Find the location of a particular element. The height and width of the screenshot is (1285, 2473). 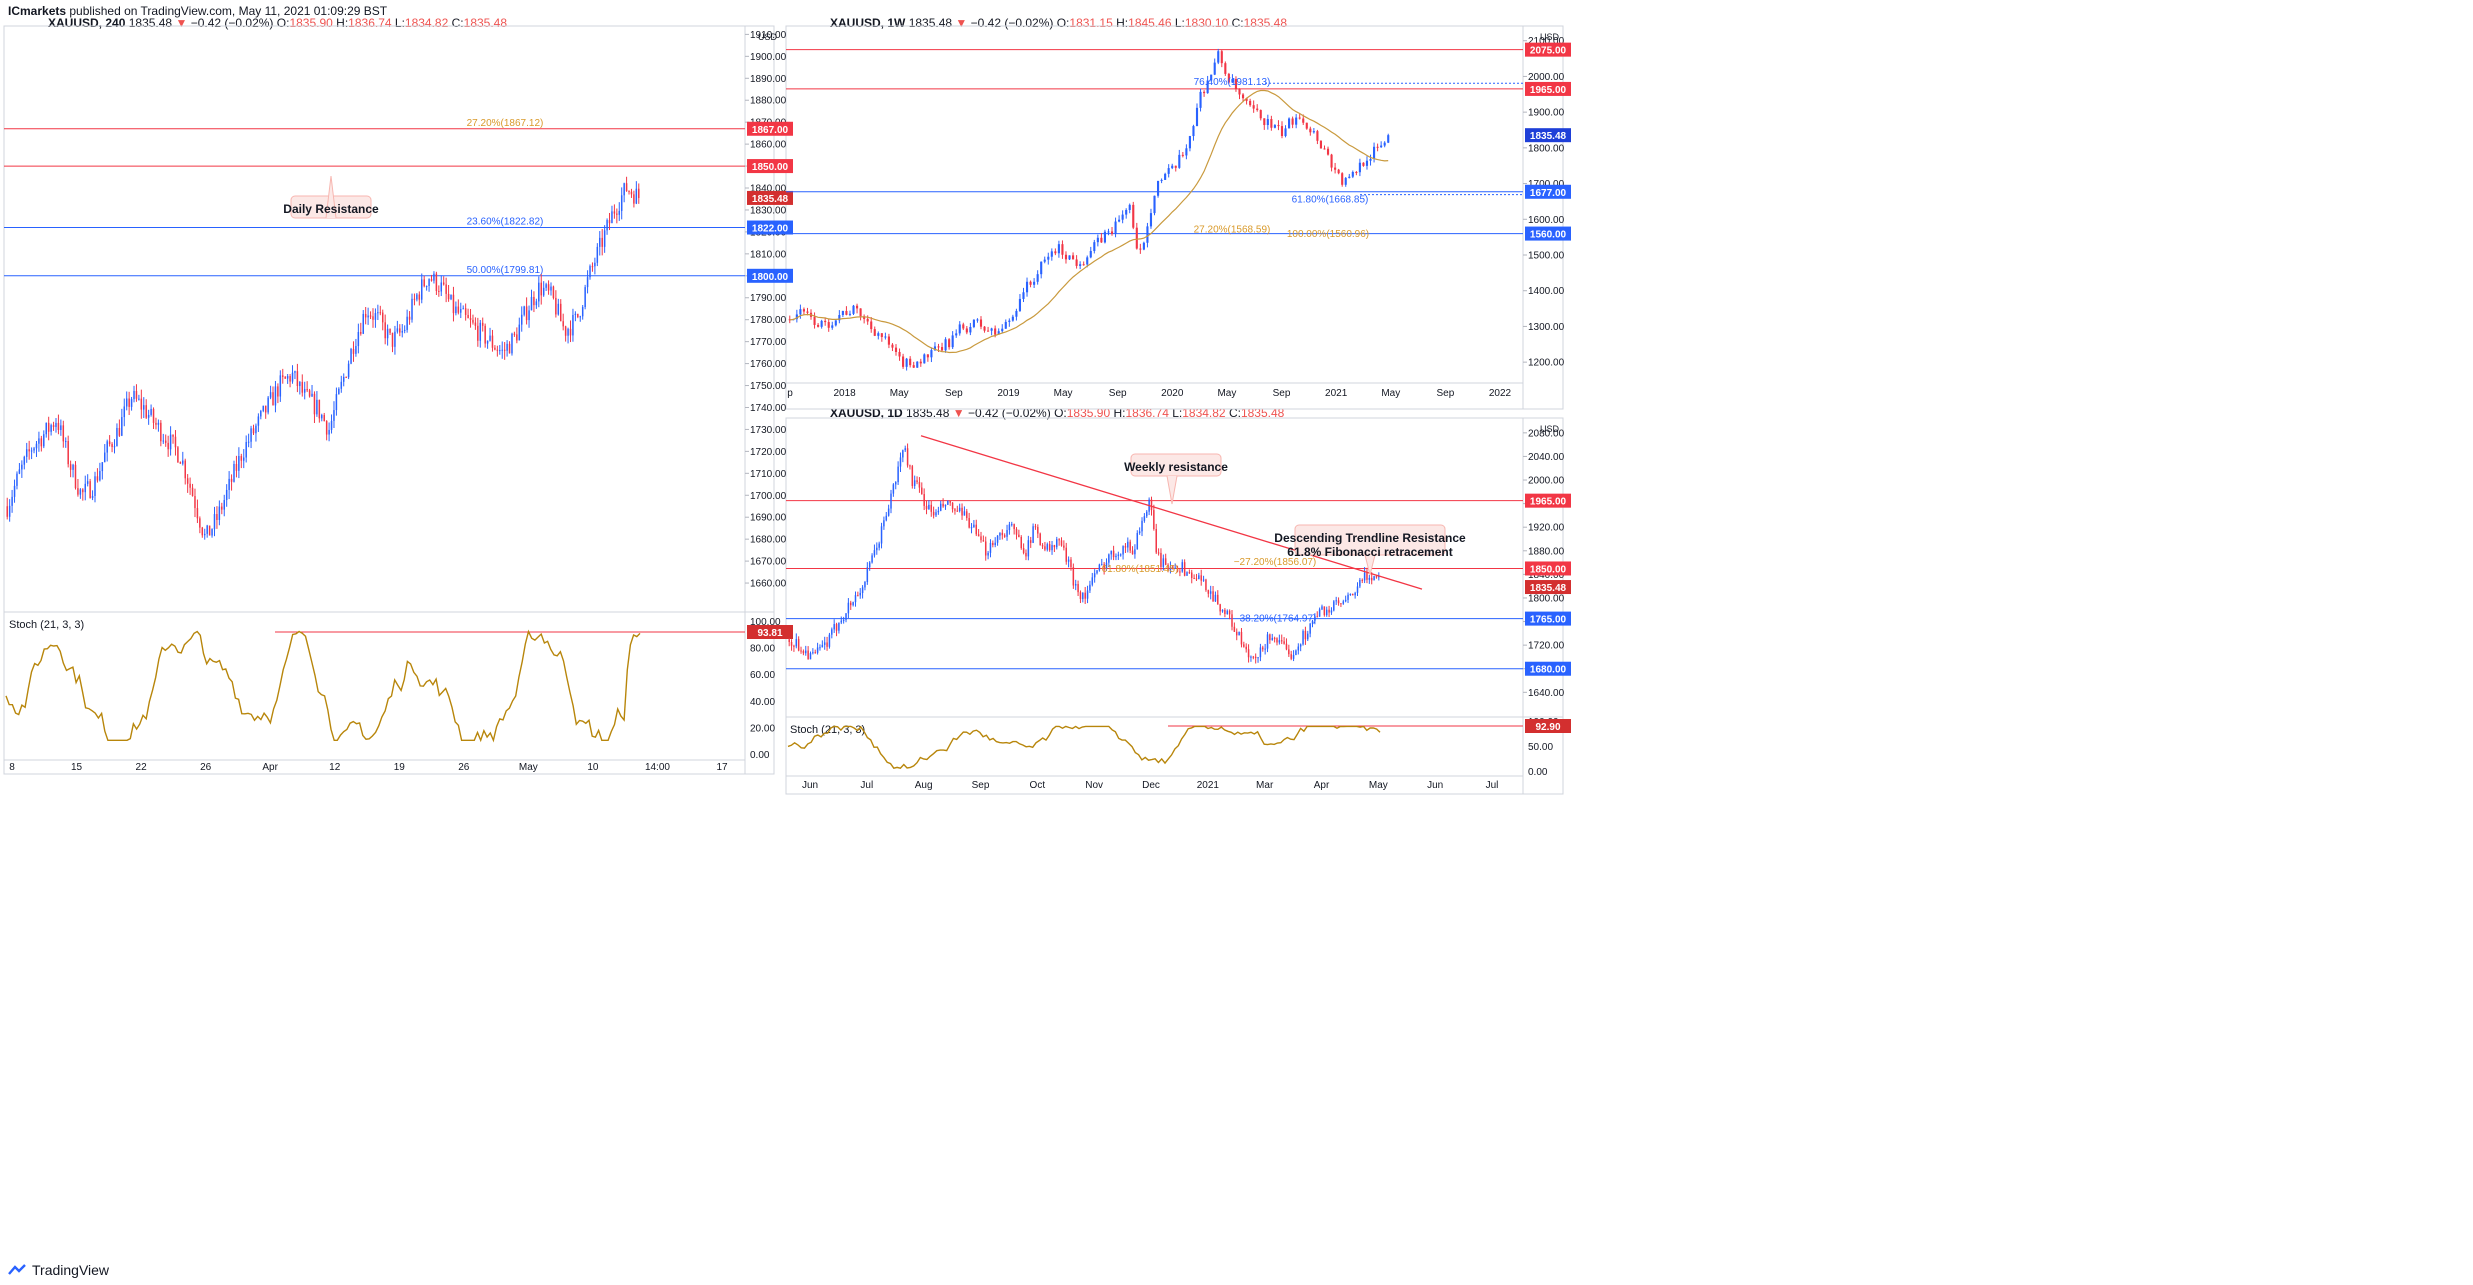

h4-price-tick: 1810.00 is located at coordinates (768, 254).